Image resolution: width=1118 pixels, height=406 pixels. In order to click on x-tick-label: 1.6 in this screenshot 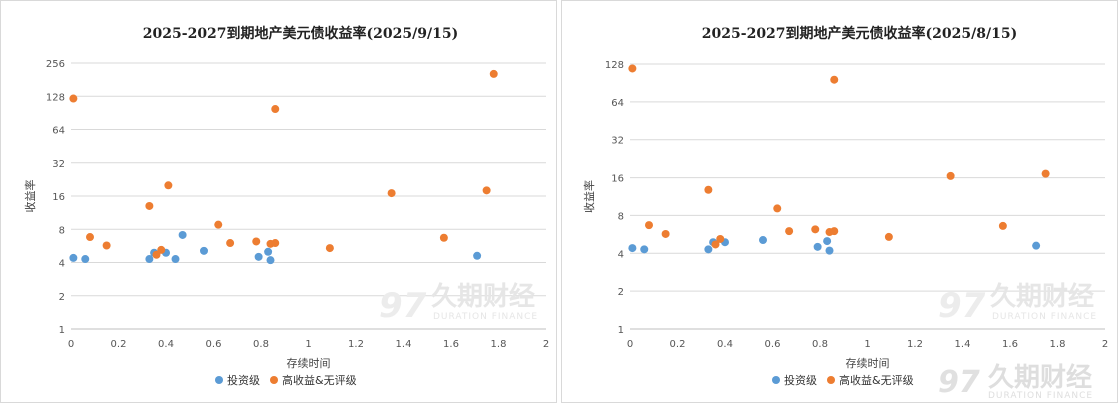, I will do `click(1010, 344)`.